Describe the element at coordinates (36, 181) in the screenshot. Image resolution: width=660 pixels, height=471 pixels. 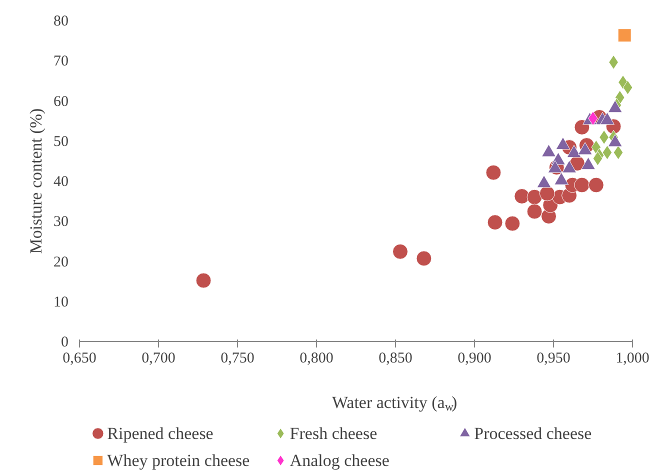
I see `y-axis-title: Moisture content (%)` at that location.